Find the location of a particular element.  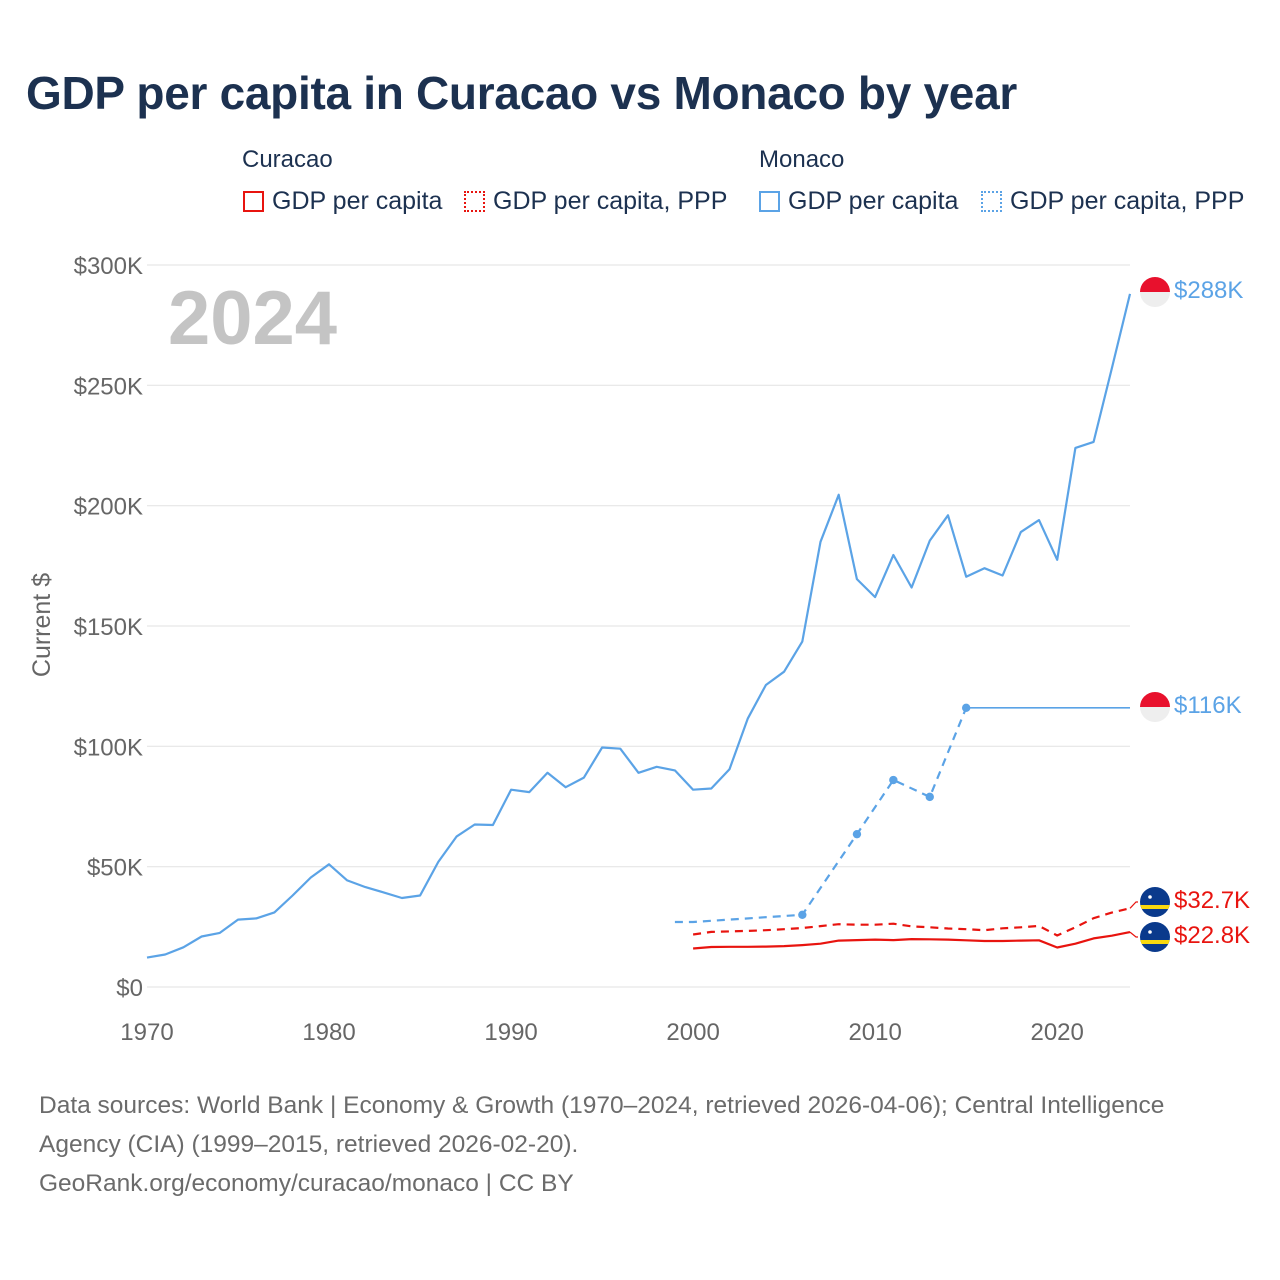

legend-swatch-dotted-red is located at coordinates (474, 201).